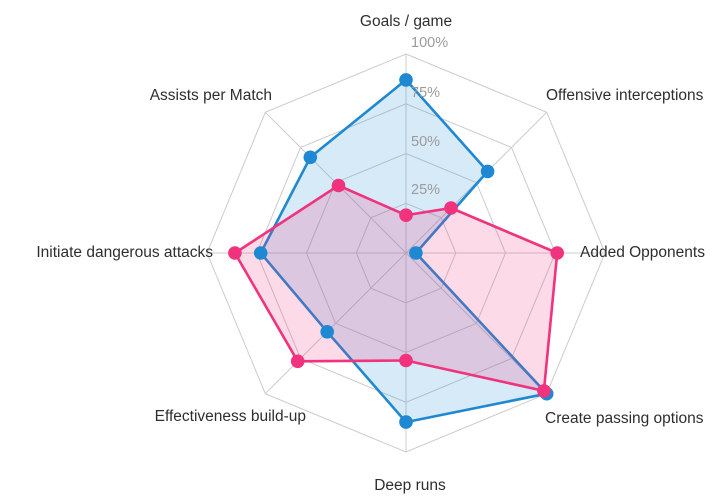  Describe the element at coordinates (426, 190) in the screenshot. I see `tick-label-25: 25%` at that location.